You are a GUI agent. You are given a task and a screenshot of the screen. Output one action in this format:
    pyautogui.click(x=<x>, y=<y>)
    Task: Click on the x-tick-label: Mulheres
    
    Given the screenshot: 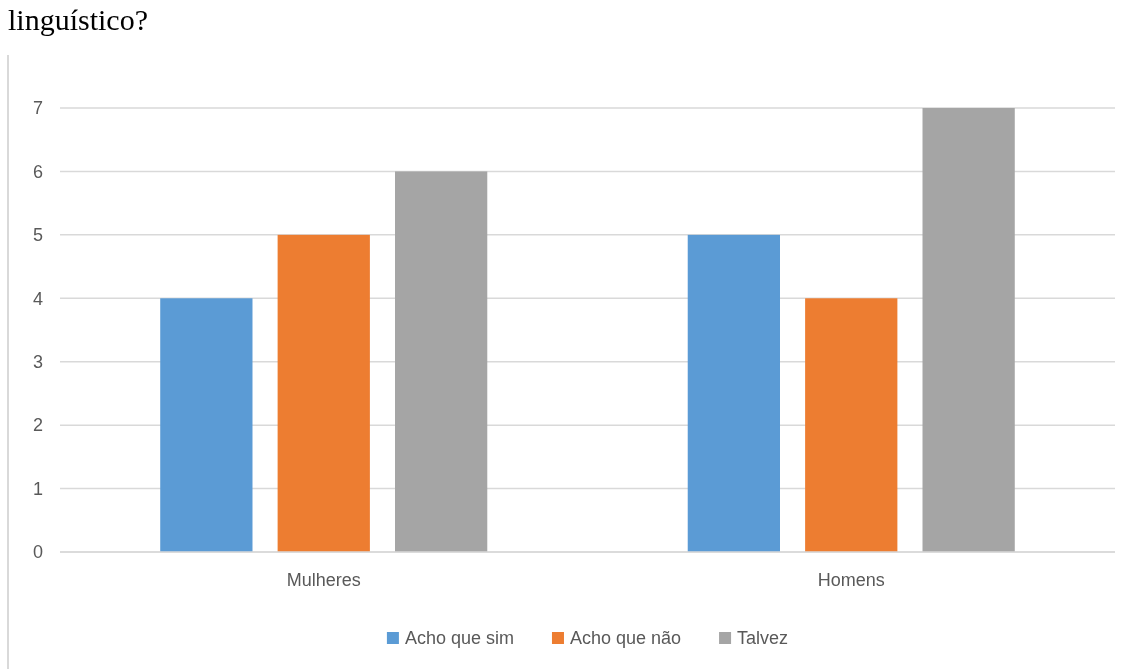 What is the action you would take?
    pyautogui.click(x=323, y=580)
    